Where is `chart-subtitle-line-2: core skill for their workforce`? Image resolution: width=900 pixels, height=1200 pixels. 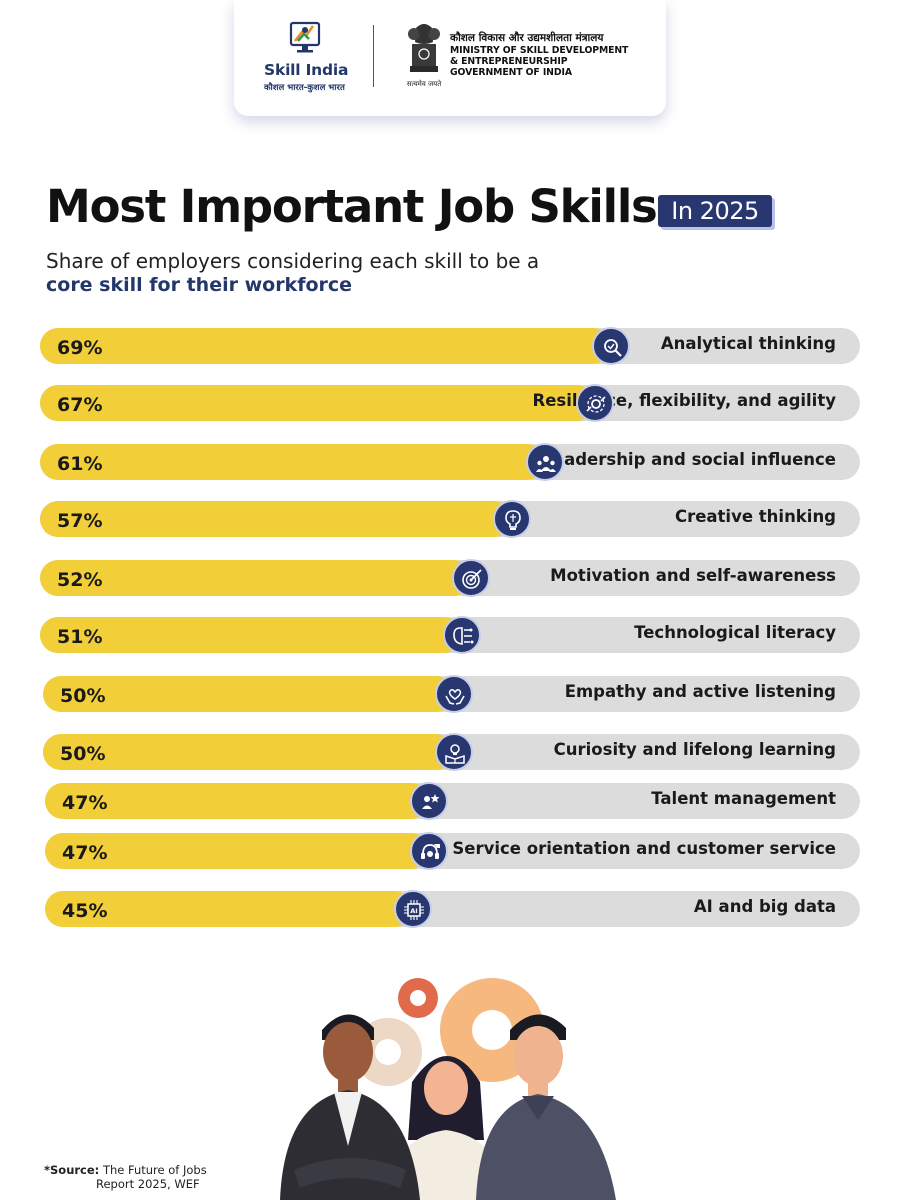
chart-subtitle-line-2: core skill for their workforce is located at coordinates (199, 285).